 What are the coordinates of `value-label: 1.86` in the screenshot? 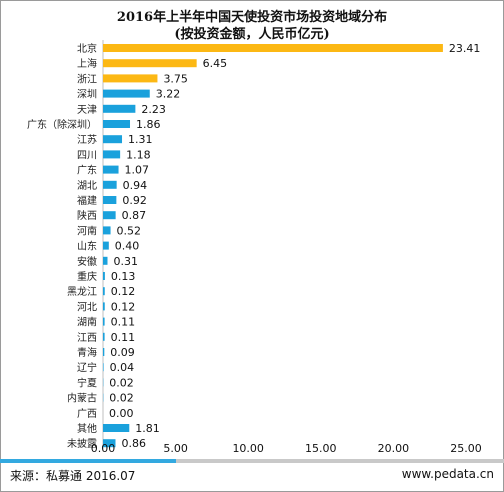 It's located at (148, 124).